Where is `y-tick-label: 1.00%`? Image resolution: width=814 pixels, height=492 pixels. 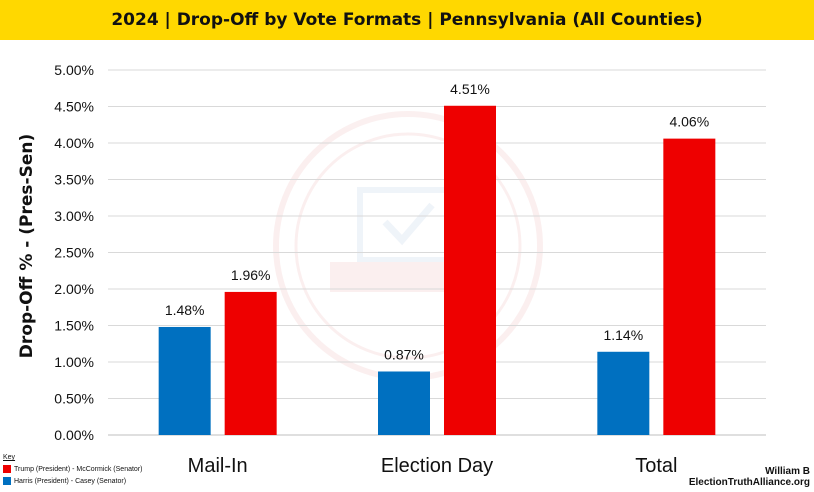
y-tick-label: 1.00% is located at coordinates (74, 362).